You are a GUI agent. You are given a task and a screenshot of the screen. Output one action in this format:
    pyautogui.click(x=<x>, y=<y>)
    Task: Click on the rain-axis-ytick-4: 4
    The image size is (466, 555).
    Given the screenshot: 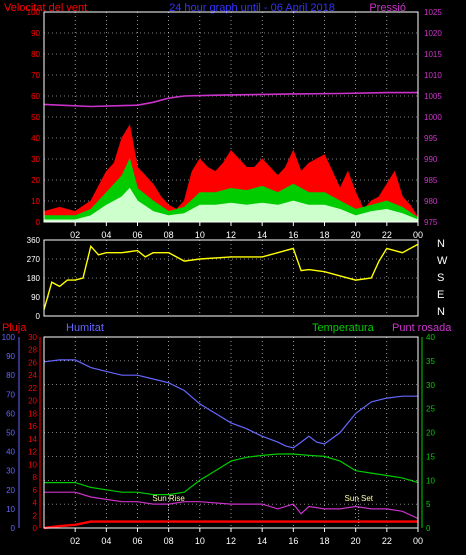 What is the action you would take?
    pyautogui.click(x=35, y=503)
    